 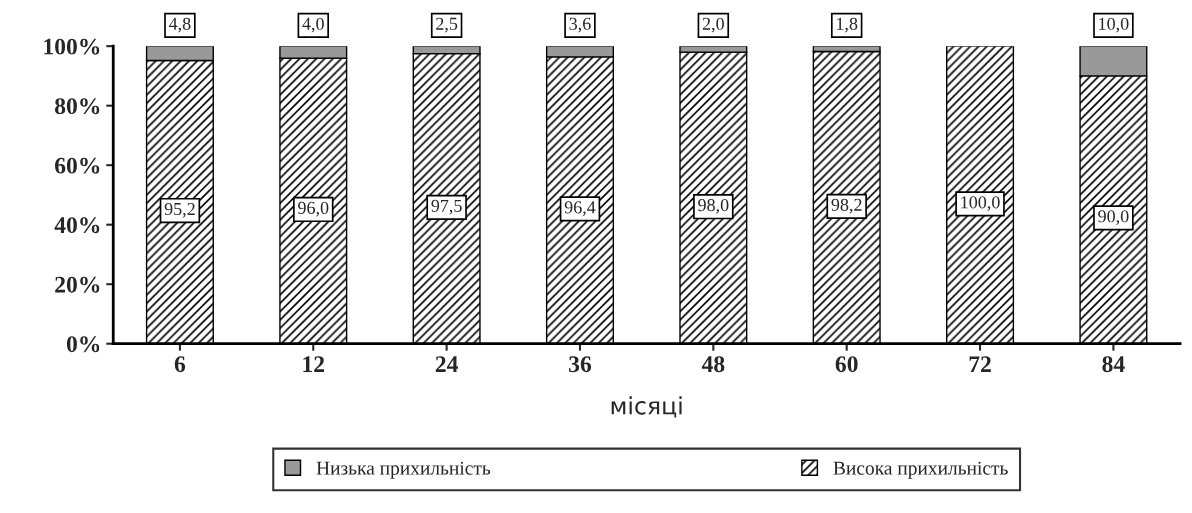 I want to click on data-label: 96,4, so click(x=580, y=209).